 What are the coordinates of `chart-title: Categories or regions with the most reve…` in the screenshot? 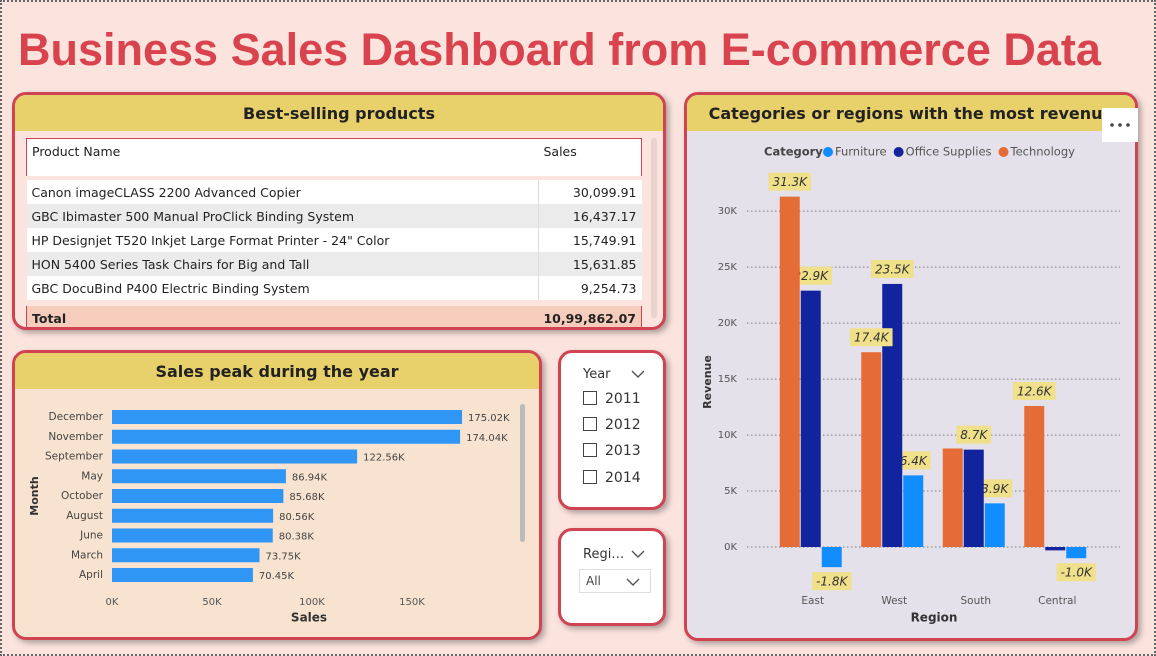 It's located at (911, 113).